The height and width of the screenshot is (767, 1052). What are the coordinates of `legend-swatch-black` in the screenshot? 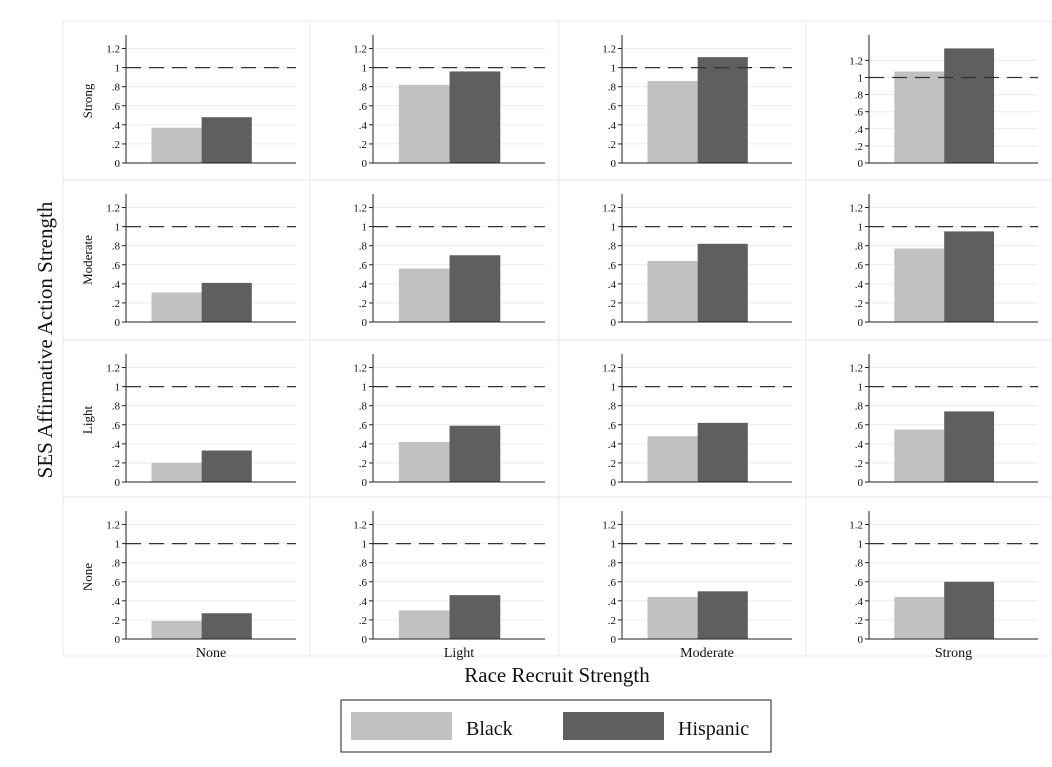 It's located at (401, 726).